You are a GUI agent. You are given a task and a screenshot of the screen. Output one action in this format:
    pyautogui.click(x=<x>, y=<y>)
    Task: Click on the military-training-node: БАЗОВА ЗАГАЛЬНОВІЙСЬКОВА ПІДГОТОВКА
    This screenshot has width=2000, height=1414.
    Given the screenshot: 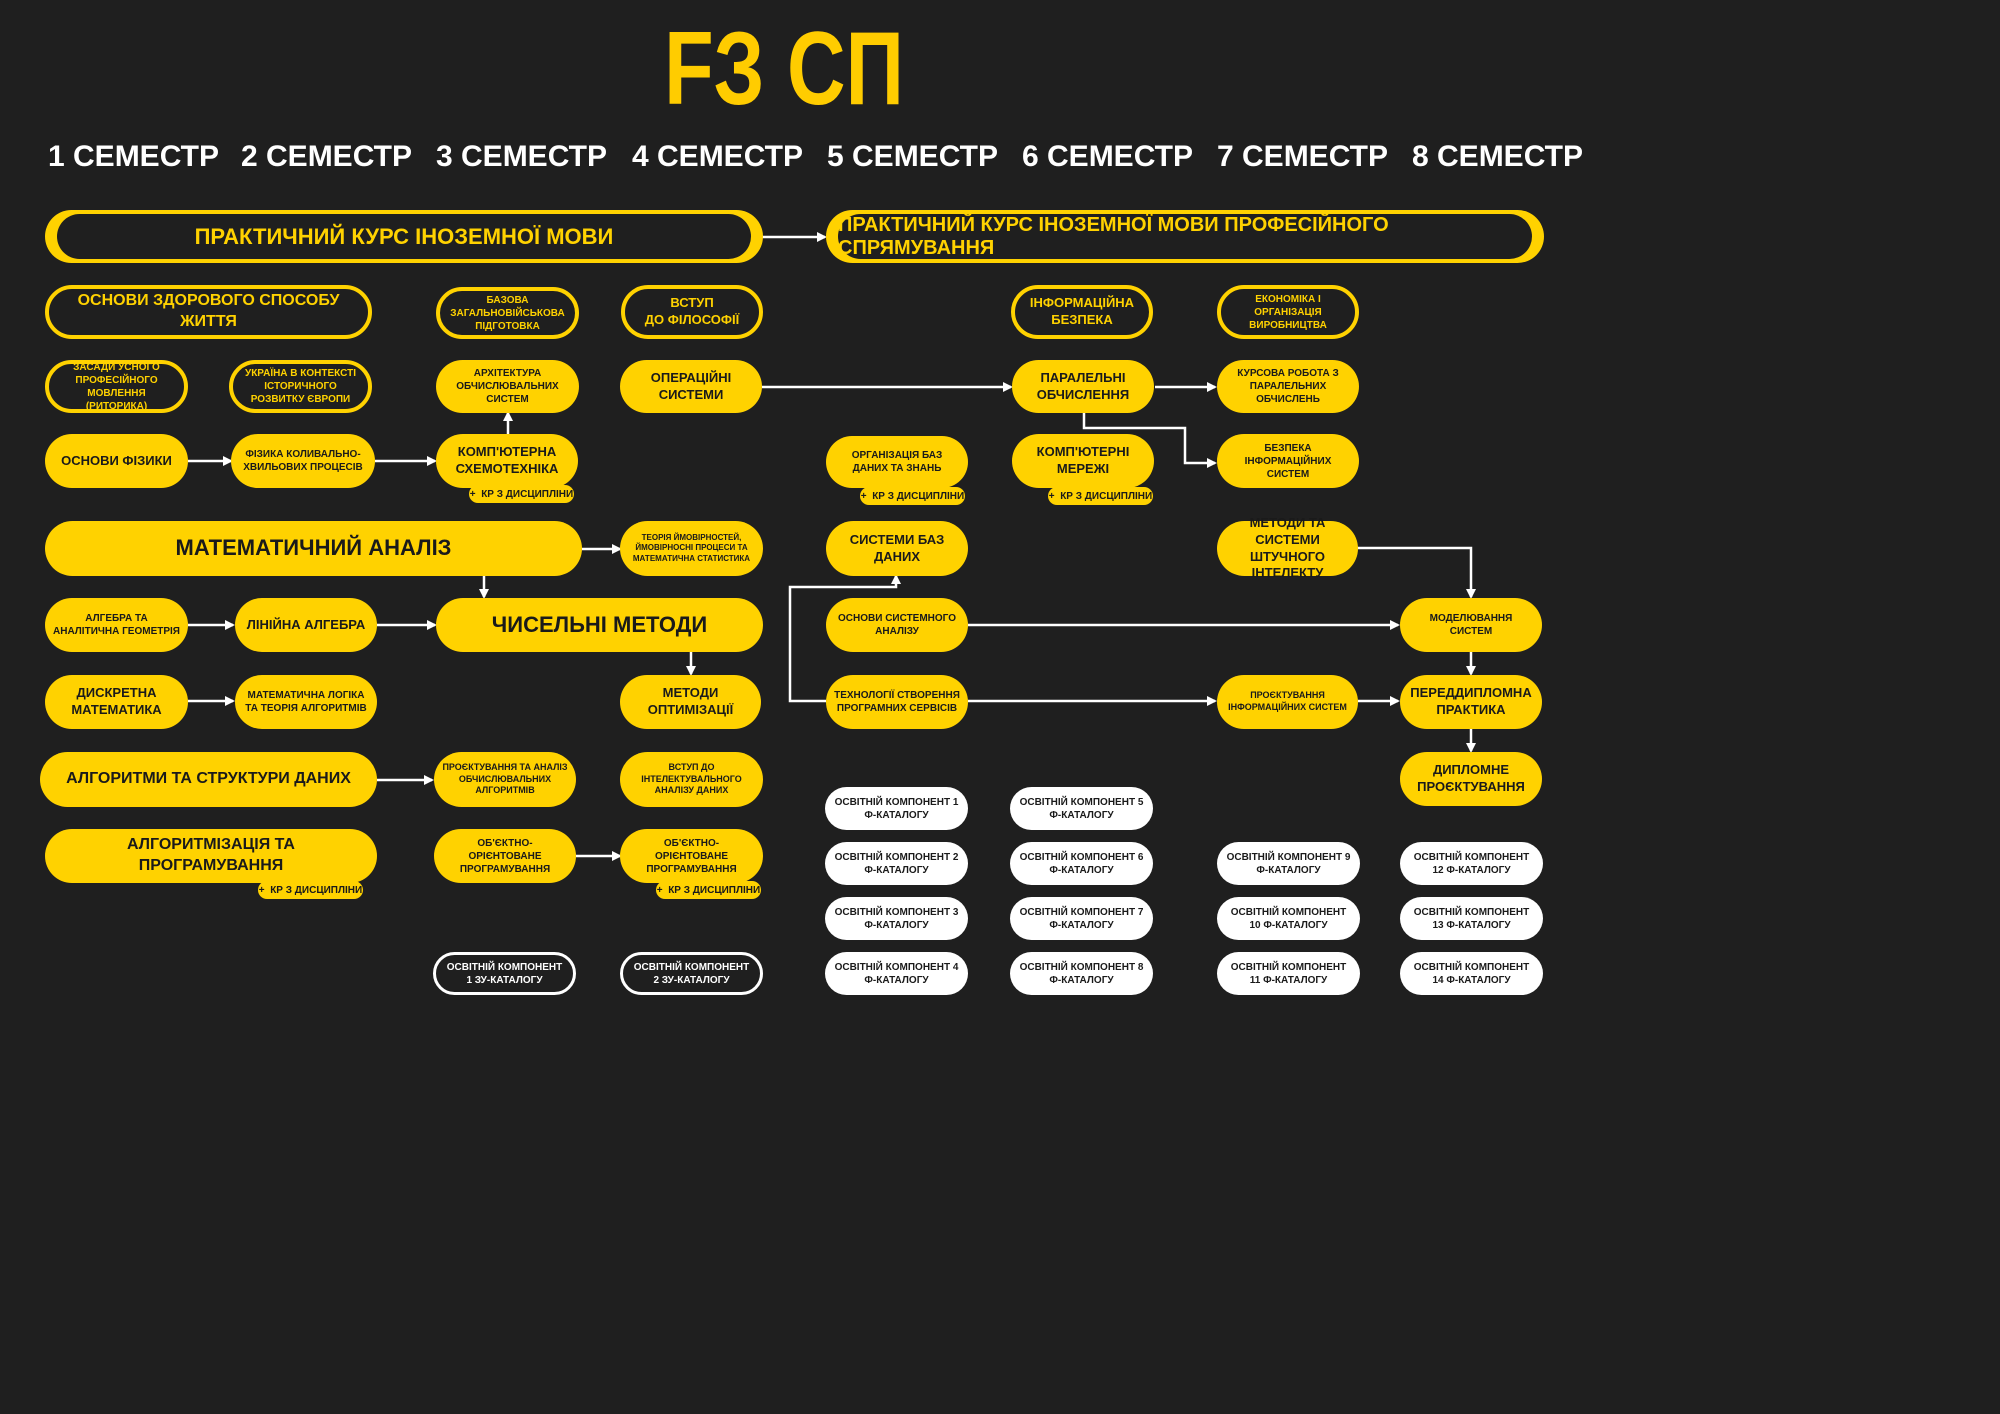 What is the action you would take?
    pyautogui.click(x=507, y=313)
    